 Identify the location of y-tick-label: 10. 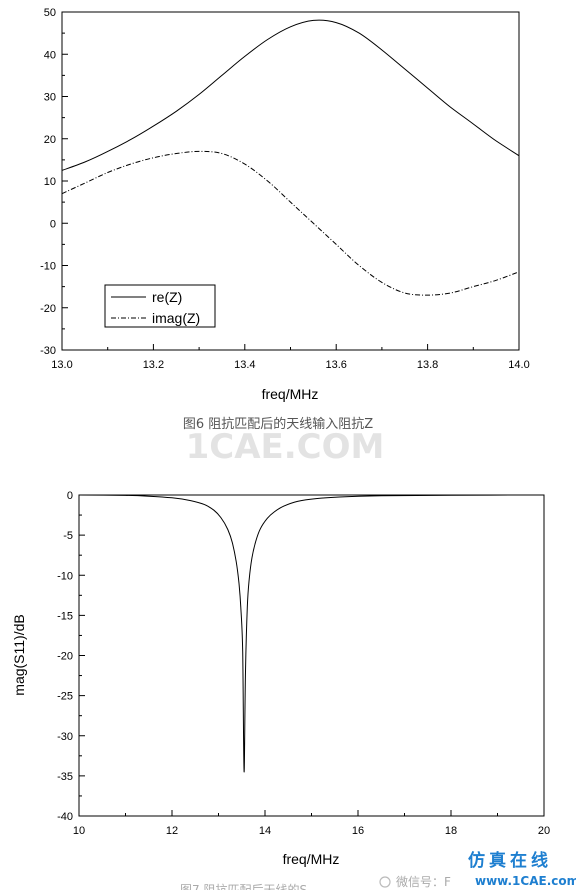
(50, 182).